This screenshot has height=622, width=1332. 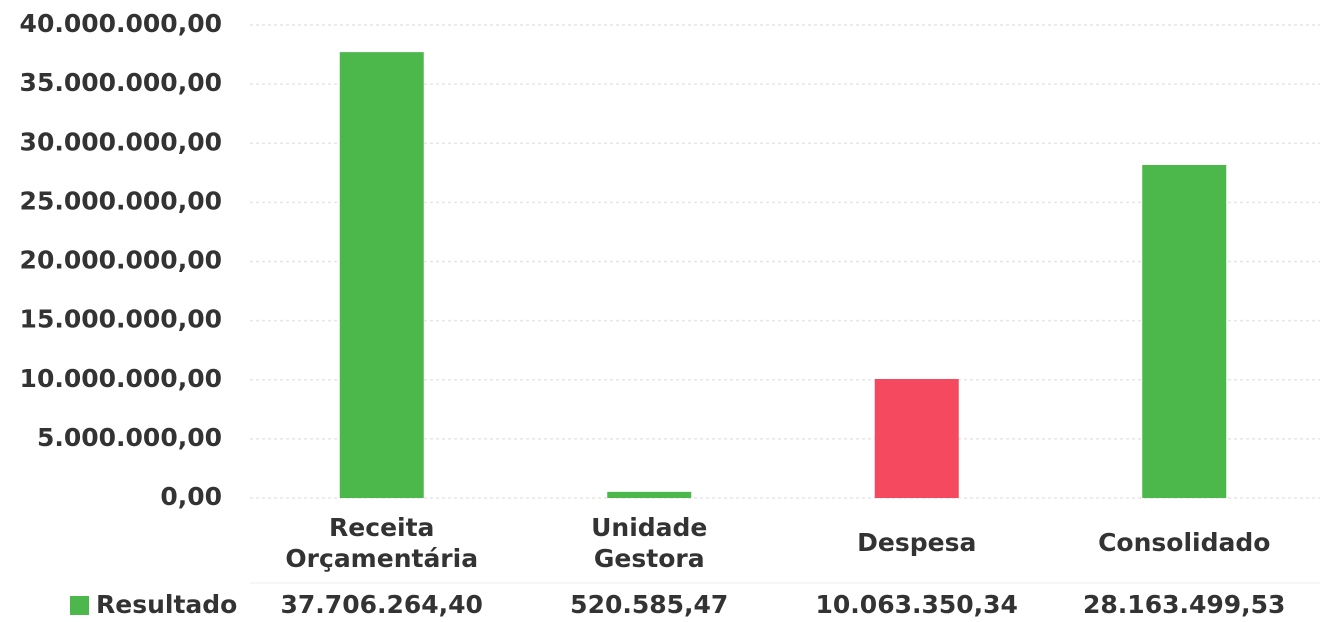 I want to click on y-tick-label: 15.000.000,00, so click(x=121, y=319).